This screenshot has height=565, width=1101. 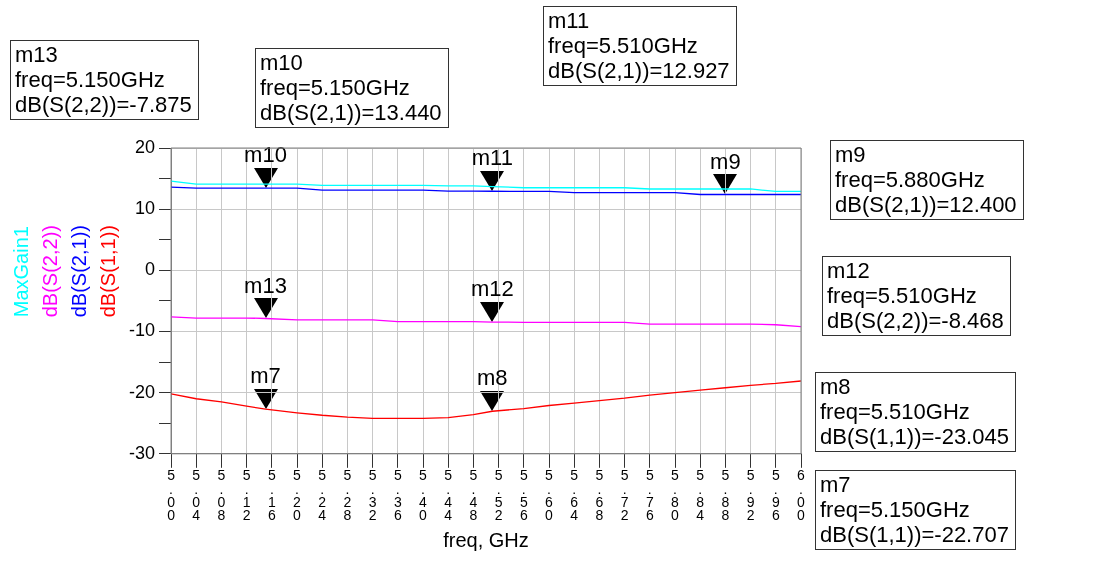 I want to click on x-tick-label: 5.00, so click(x=171, y=495).